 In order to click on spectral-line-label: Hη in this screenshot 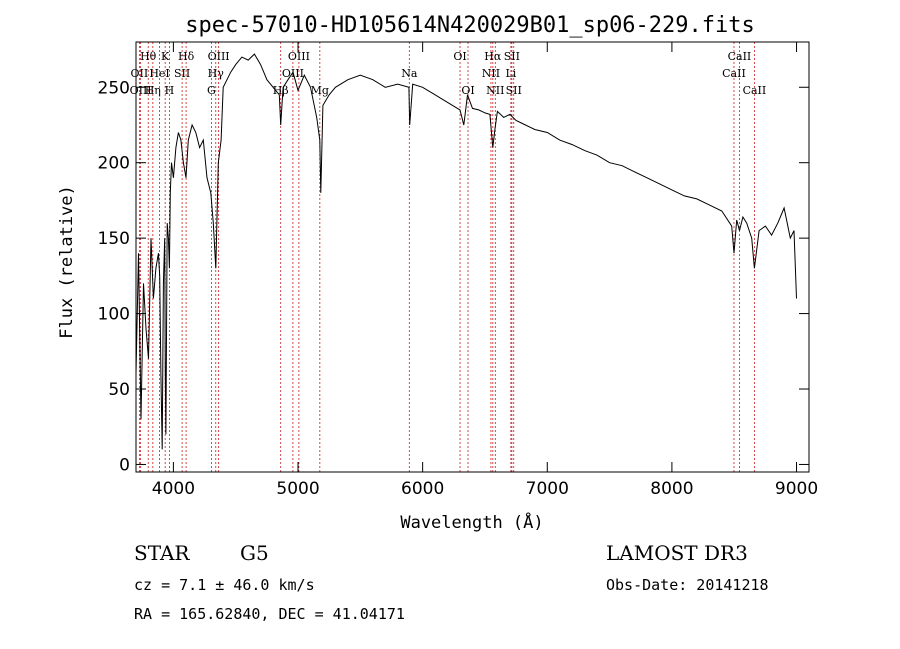, I will do `click(153, 90)`.